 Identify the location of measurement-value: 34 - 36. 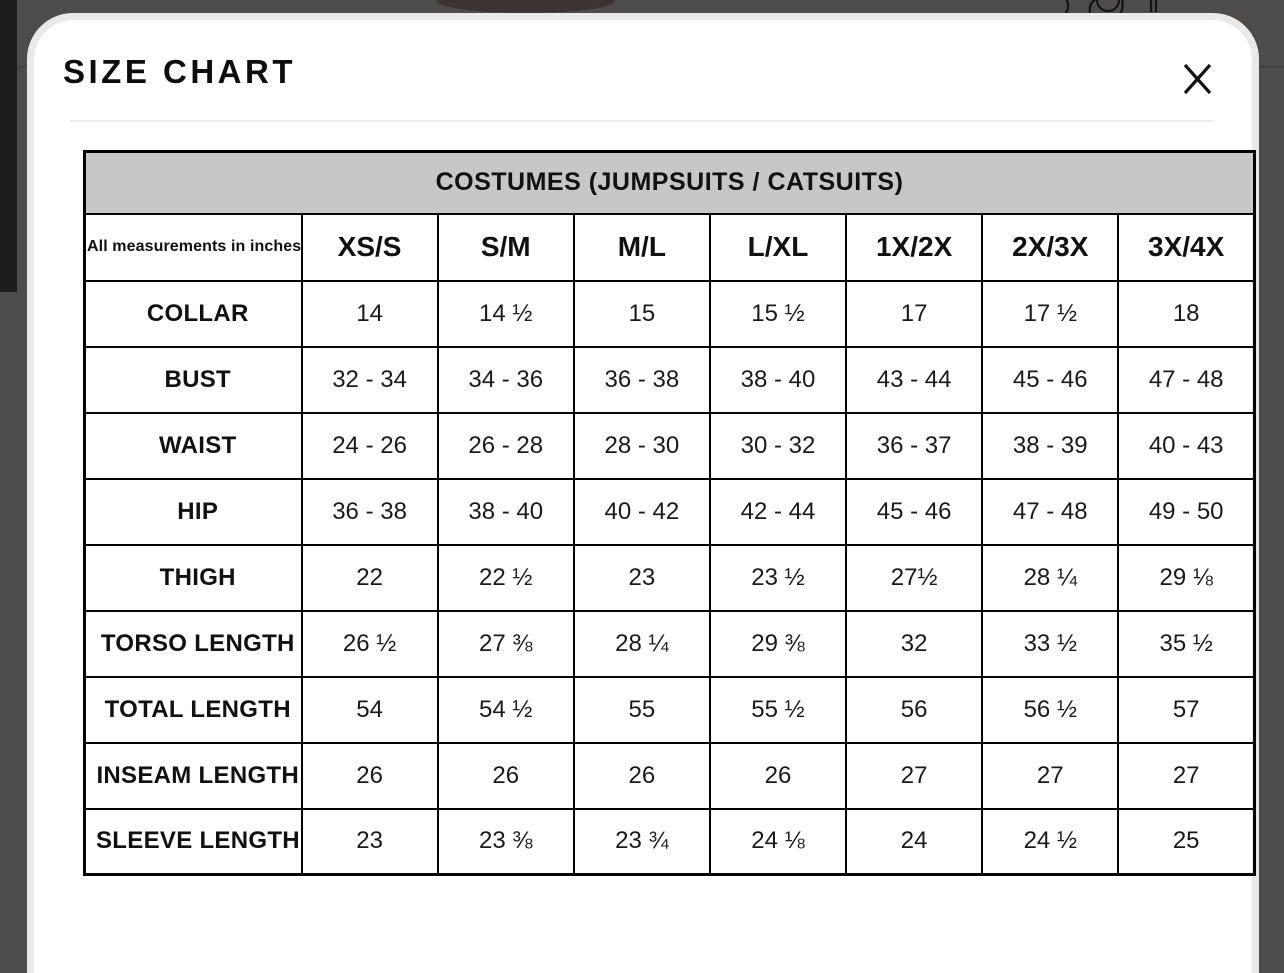
(505, 379).